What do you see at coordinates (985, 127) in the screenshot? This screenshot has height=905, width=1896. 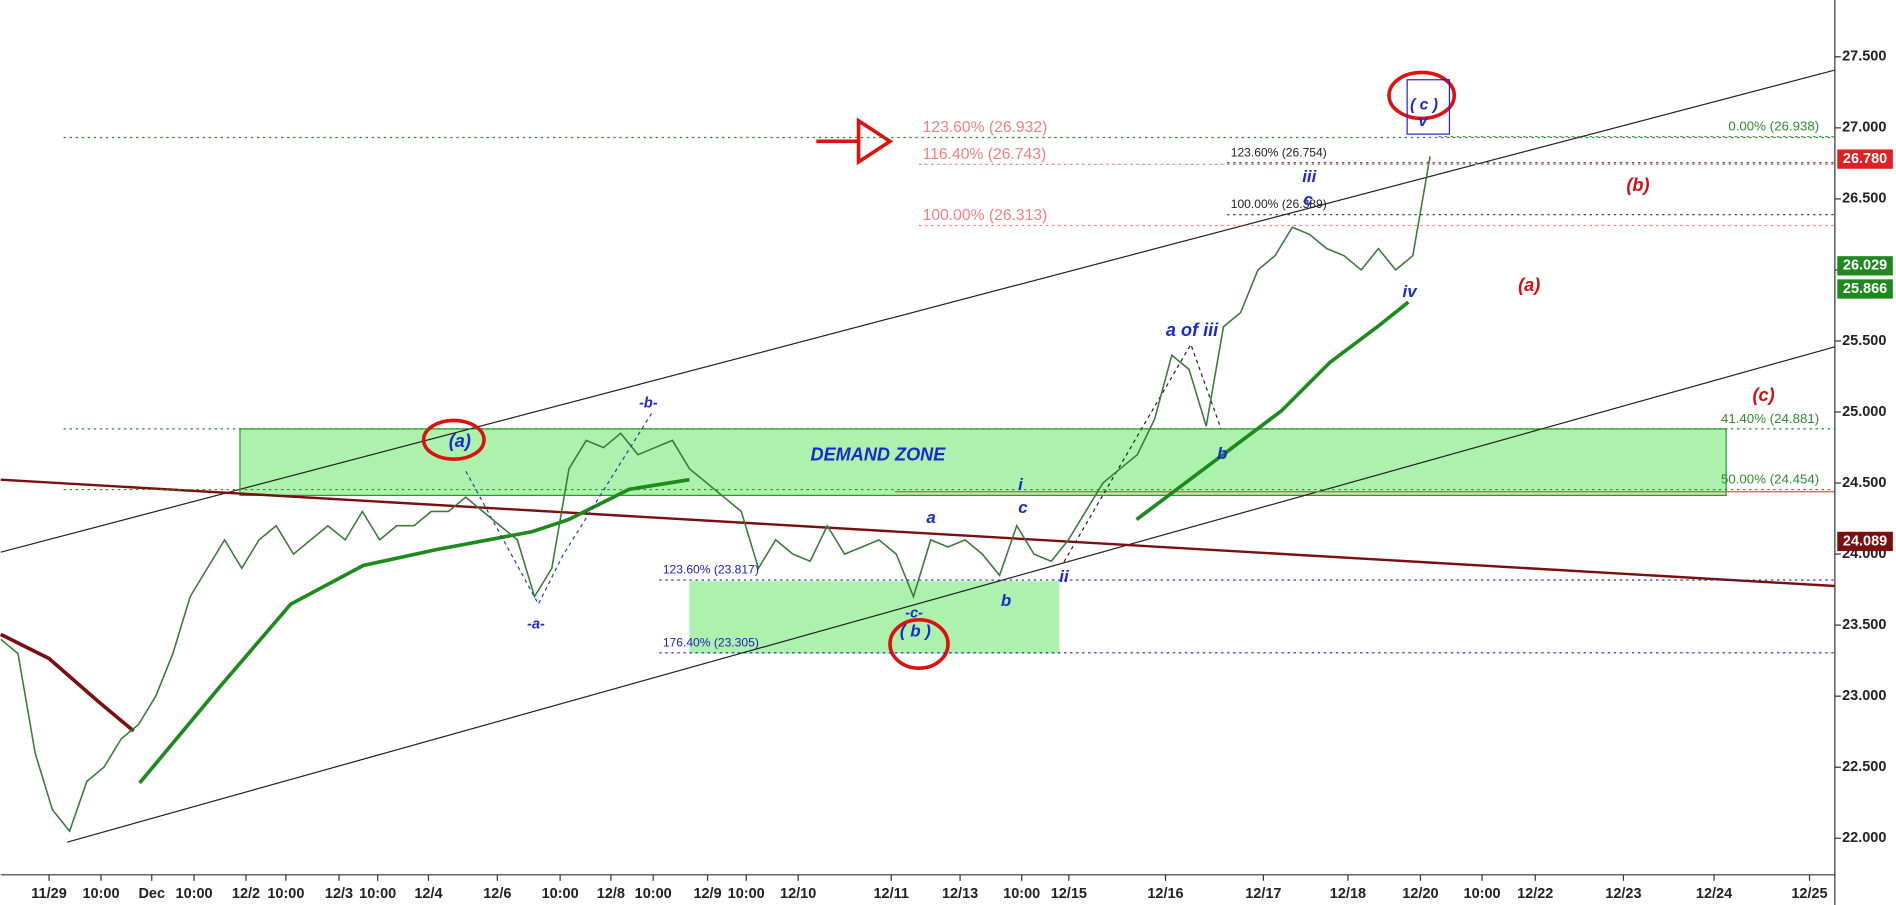 I see `fib-label: 123.60% (26.932)` at bounding box center [985, 127].